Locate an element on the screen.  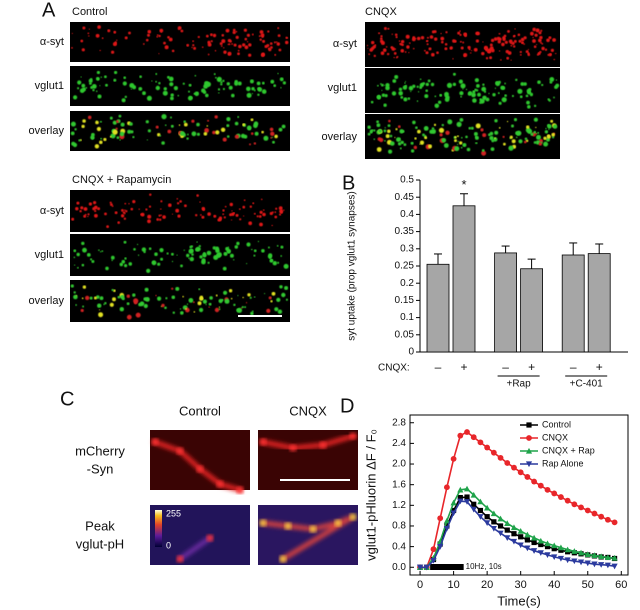
plot-frame is located at coordinates (519, 495).